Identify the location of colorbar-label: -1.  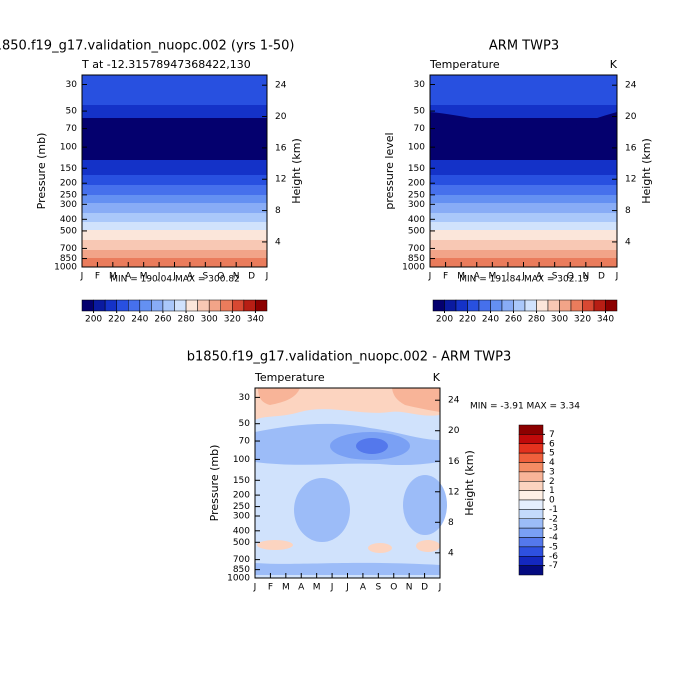
(553, 510).